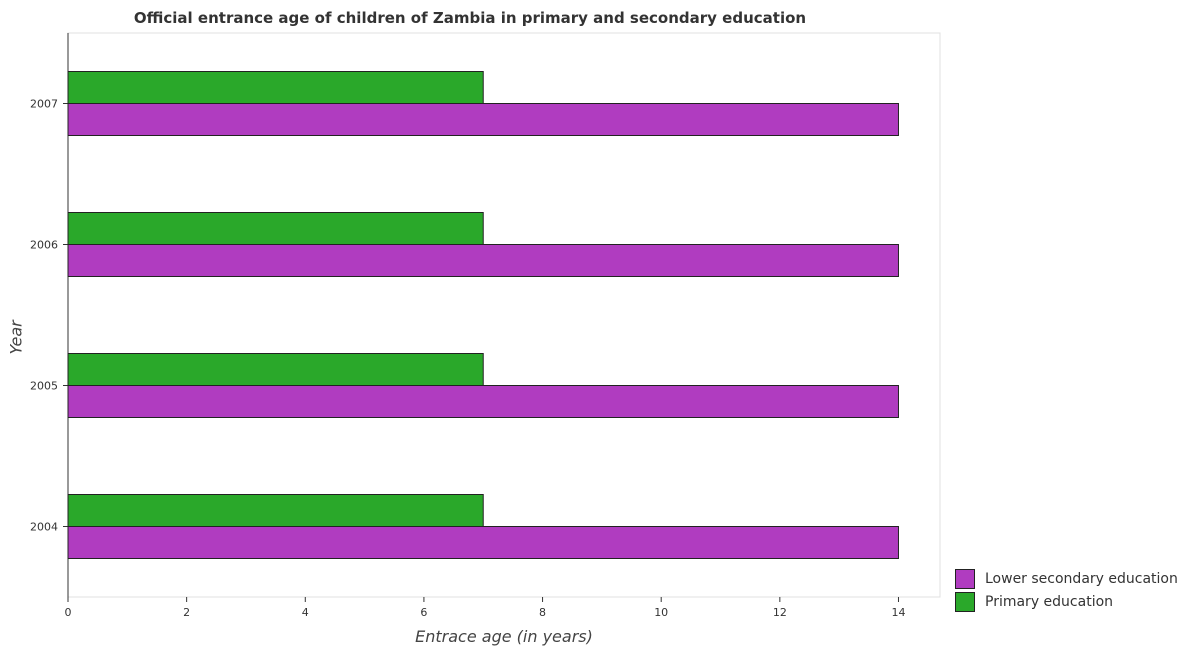  What do you see at coordinates (44, 104) in the screenshot?
I see `y-tick-label-2007: 2007` at bounding box center [44, 104].